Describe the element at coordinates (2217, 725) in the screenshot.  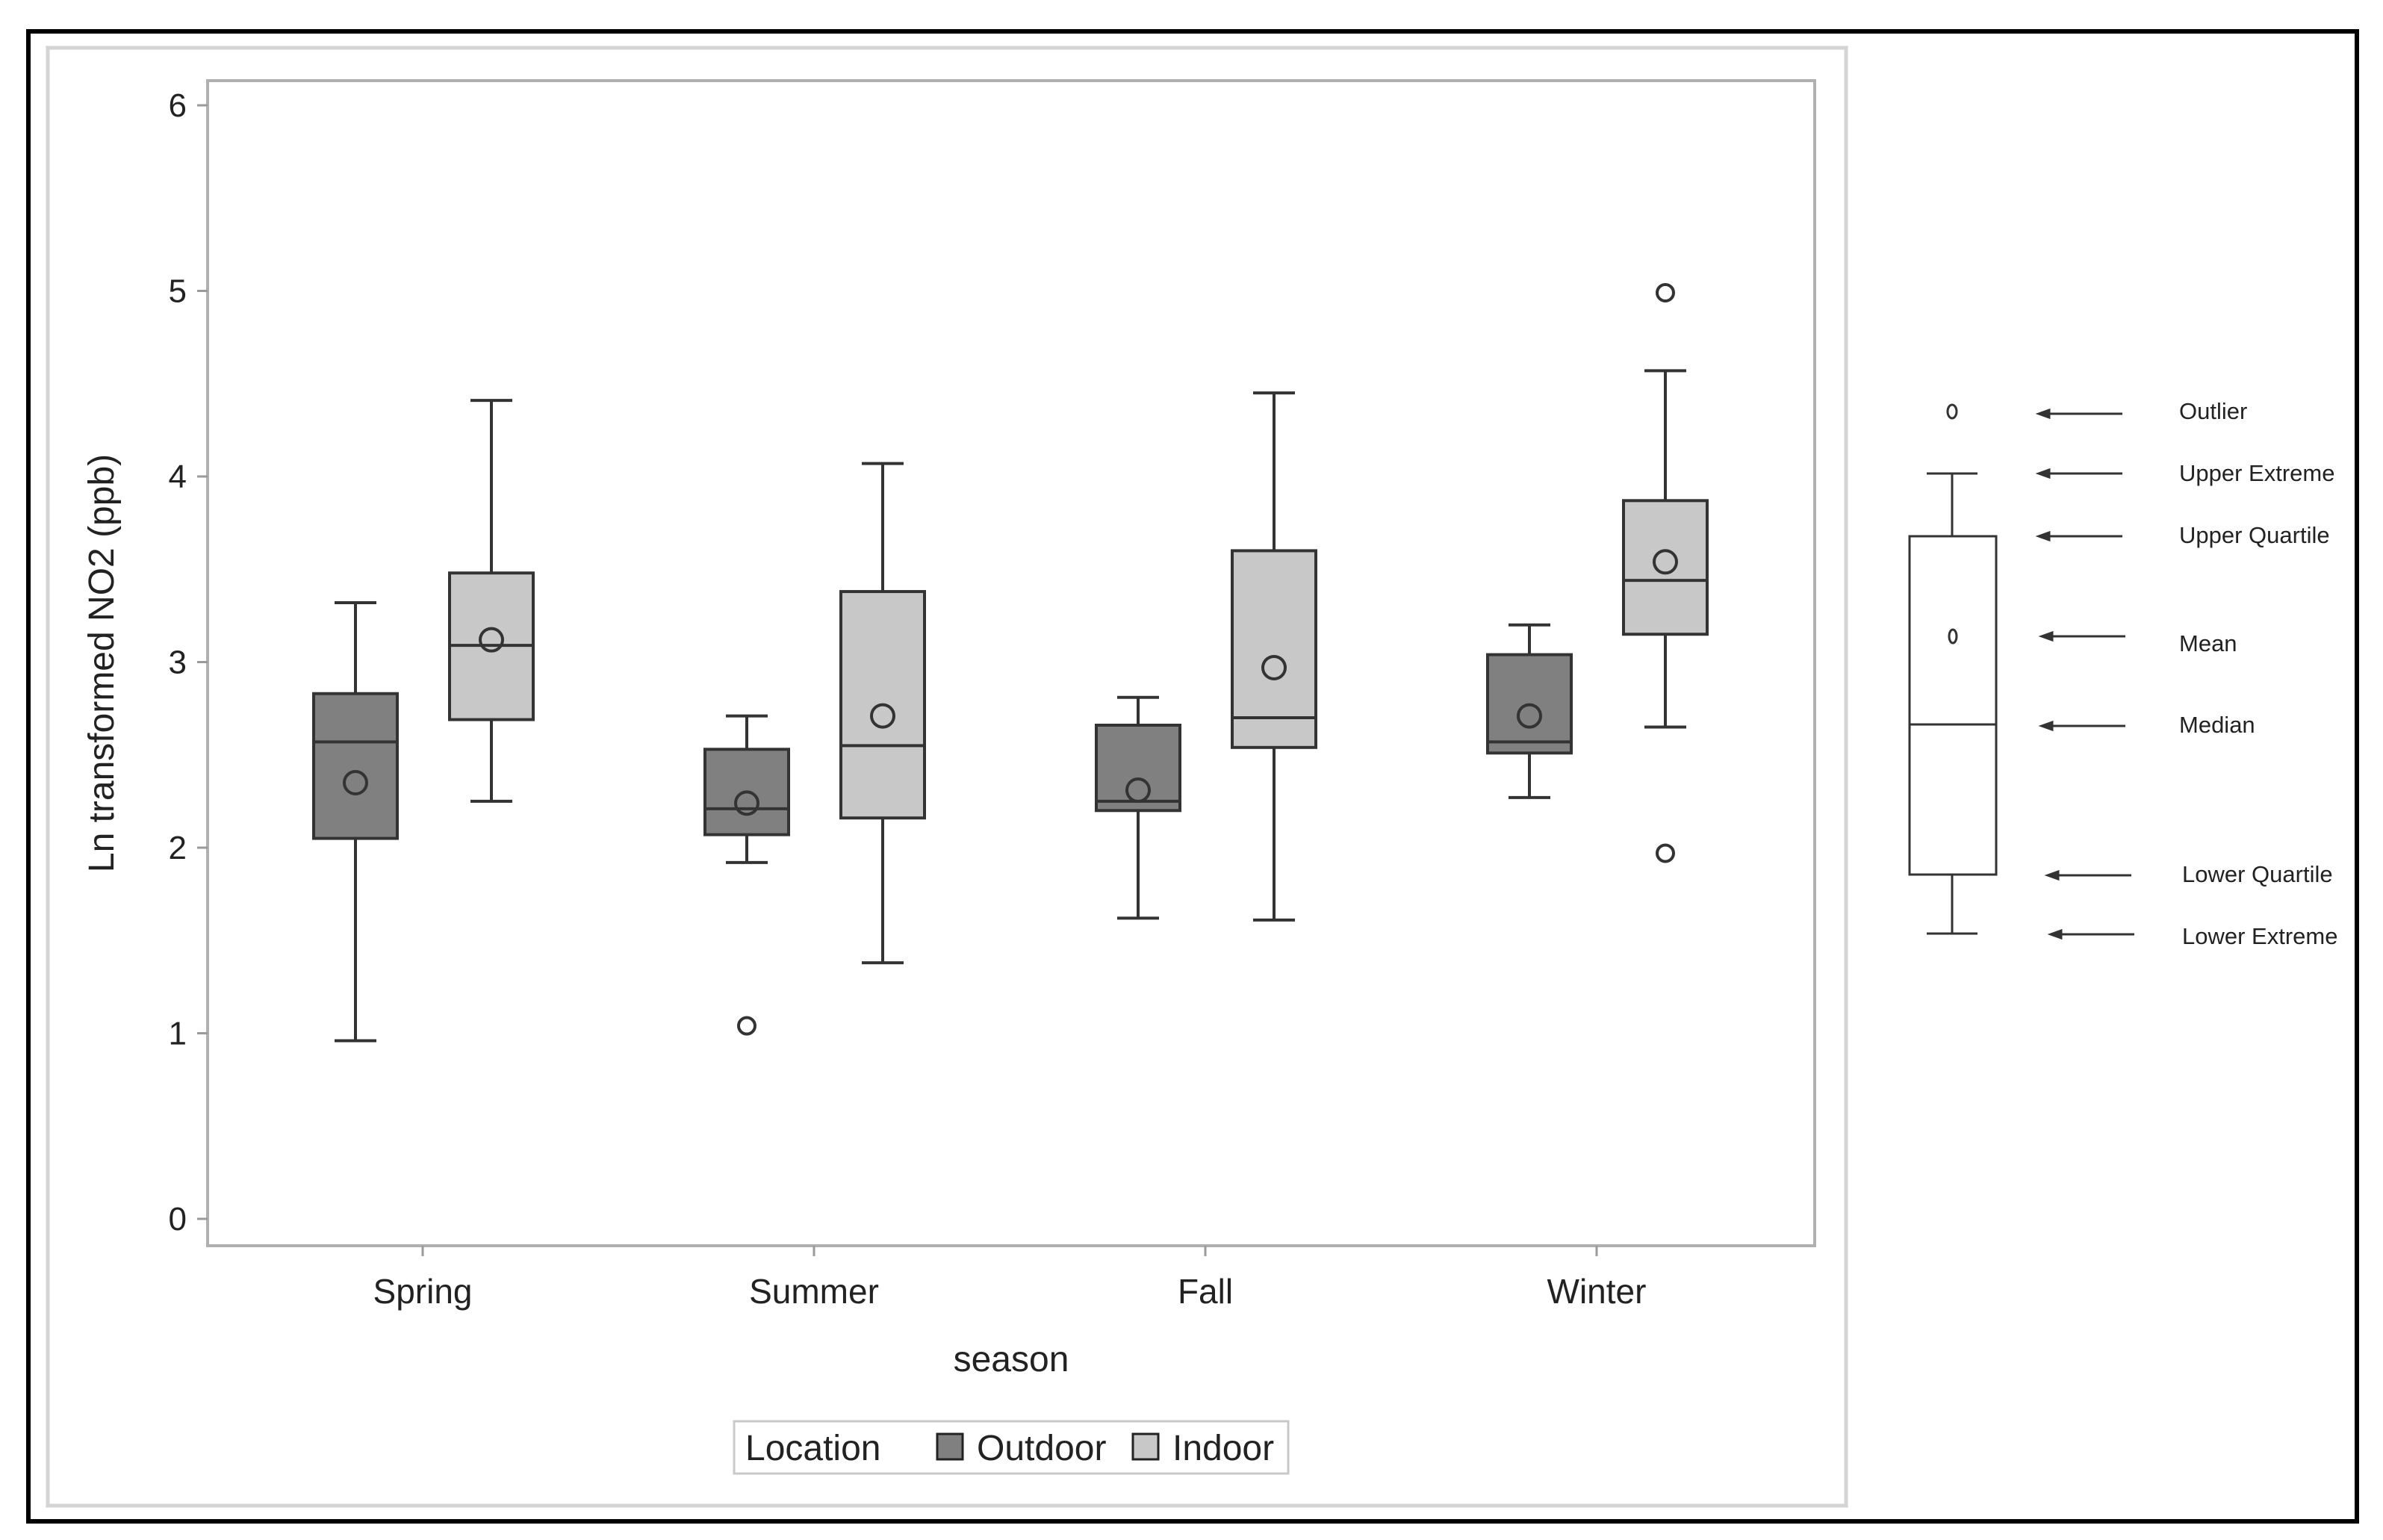
I see `key-label-median: Median` at that location.